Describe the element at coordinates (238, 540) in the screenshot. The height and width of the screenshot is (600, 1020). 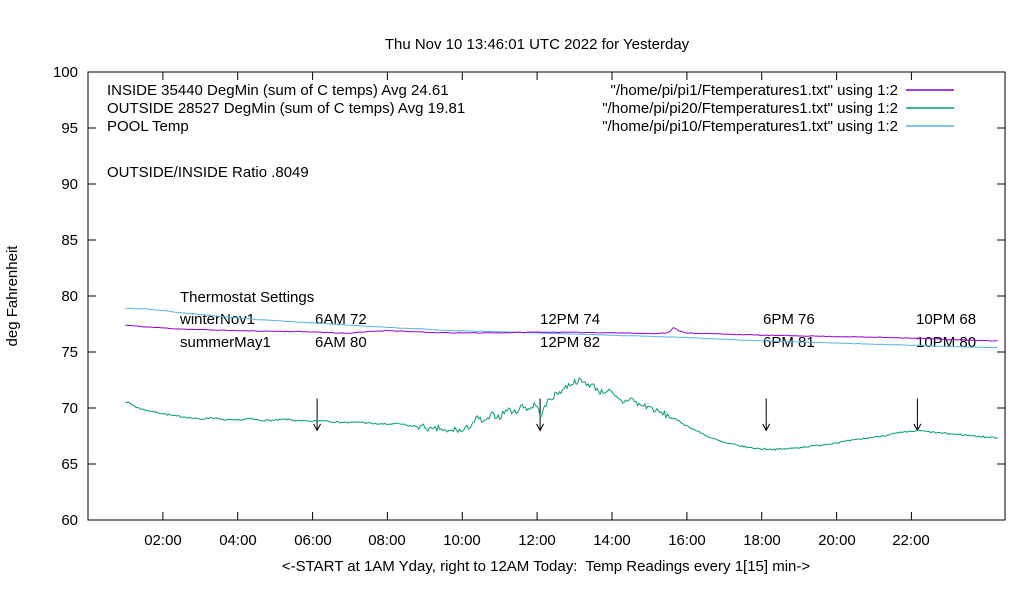
I see `x-tick-label: 04:00` at that location.